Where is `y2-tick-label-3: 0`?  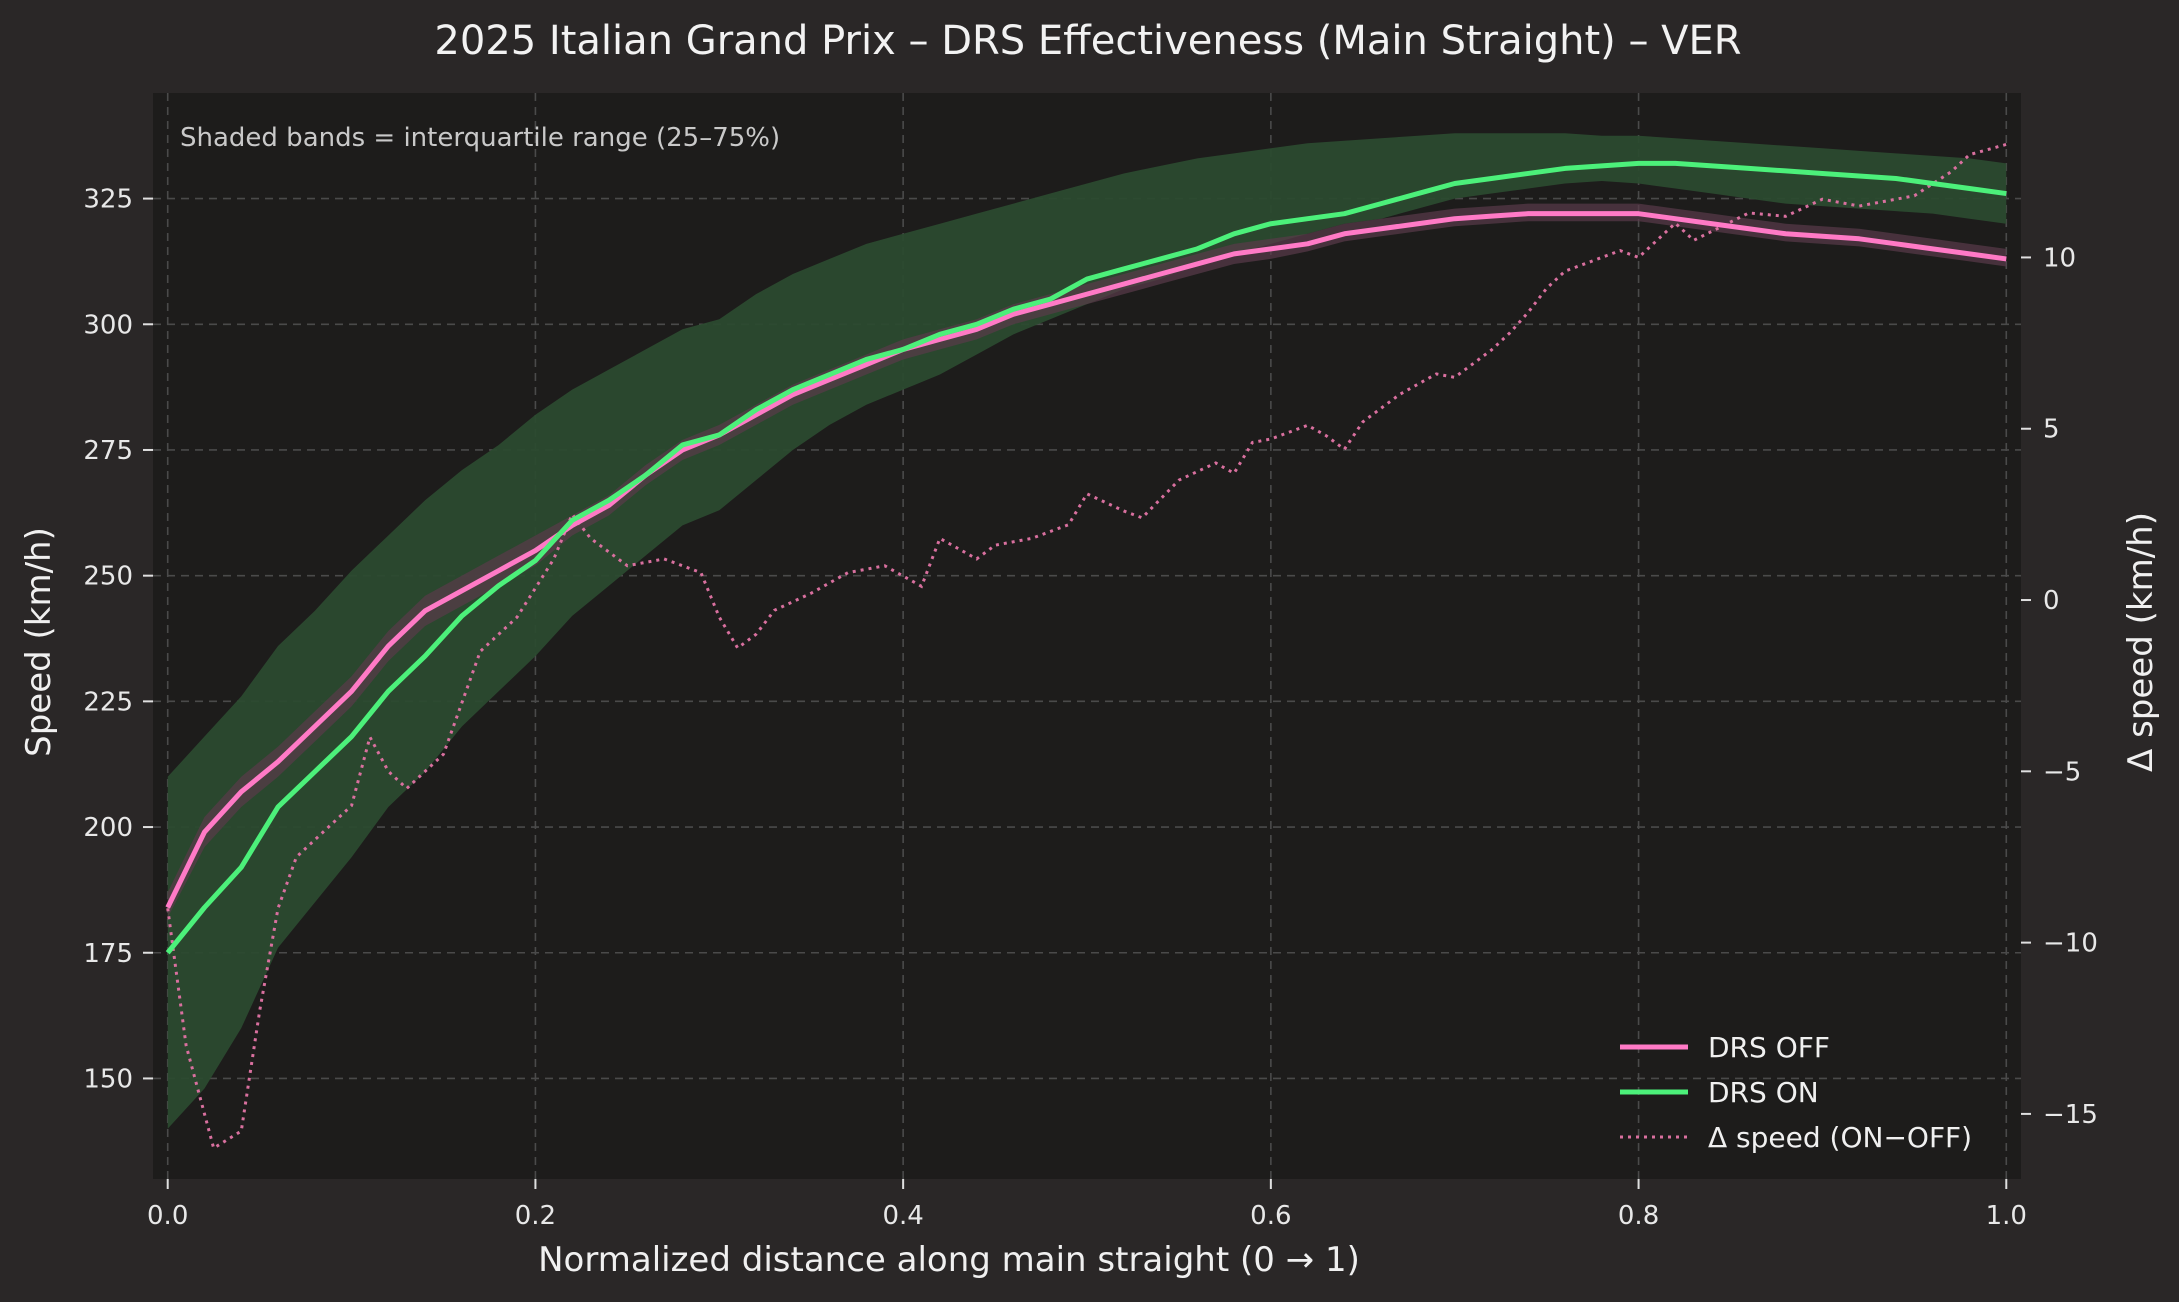
y2-tick-label-3: 0 is located at coordinates (2051, 601).